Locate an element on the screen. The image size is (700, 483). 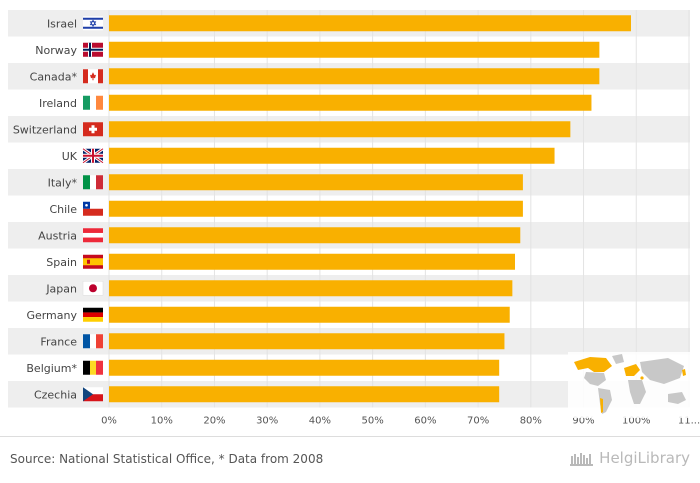
czechia-flag-icon is located at coordinates (93, 394).